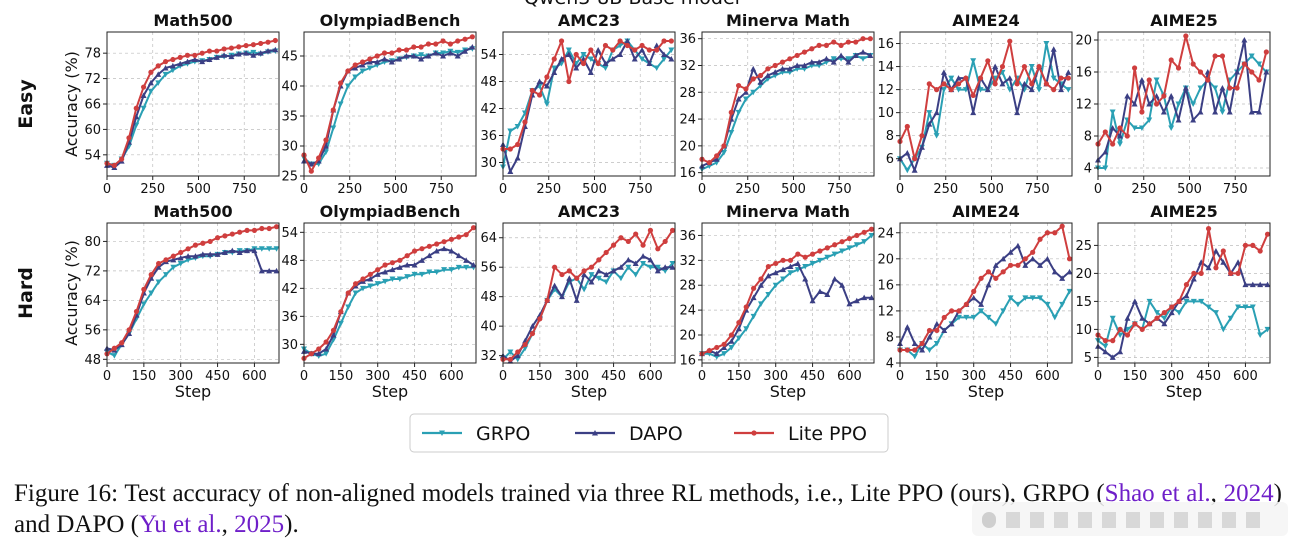 This screenshot has width=1292, height=551. I want to click on x-tick-label: 450, so click(217, 376).